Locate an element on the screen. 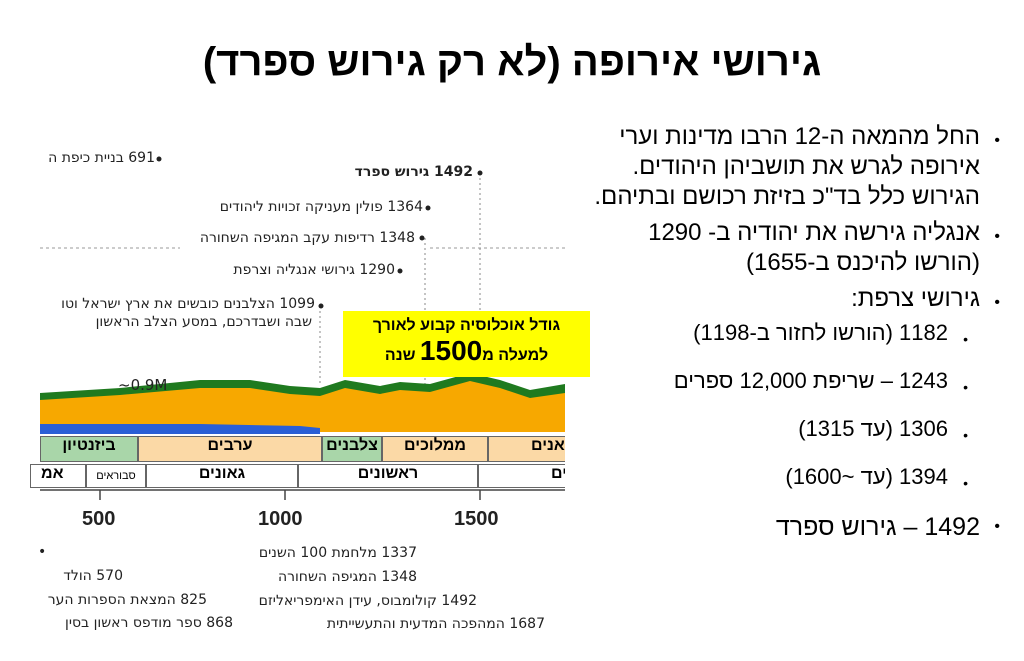 The height and width of the screenshot is (661, 1024). event-570: 570 הולד is located at coordinates (93, 576).